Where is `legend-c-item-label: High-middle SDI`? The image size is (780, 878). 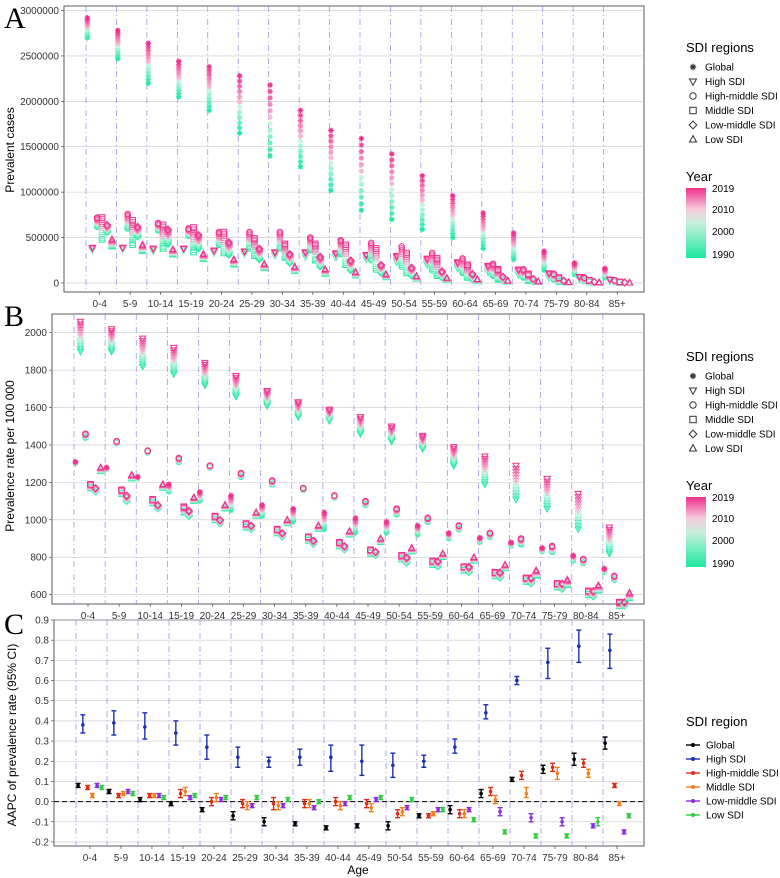 legend-c-item-label: High-middle SDI is located at coordinates (742, 774).